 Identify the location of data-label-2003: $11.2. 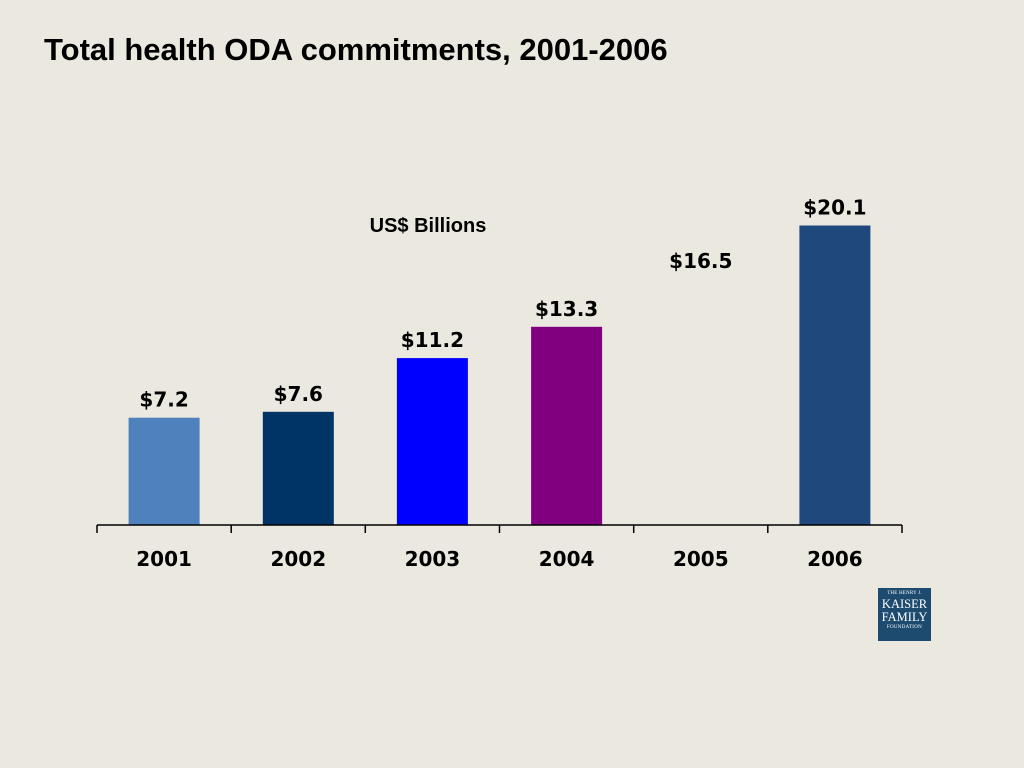
(432, 340).